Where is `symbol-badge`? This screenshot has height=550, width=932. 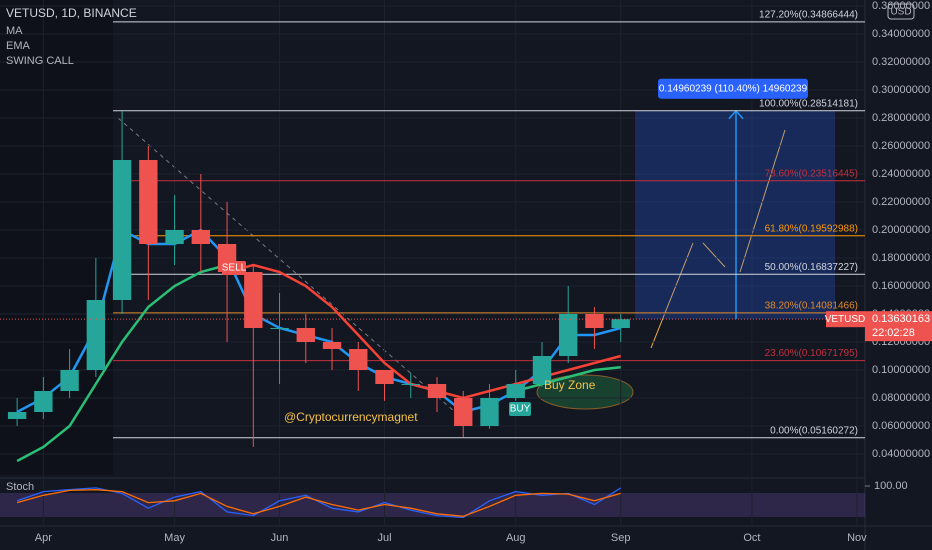 symbol-badge is located at coordinates (845, 319).